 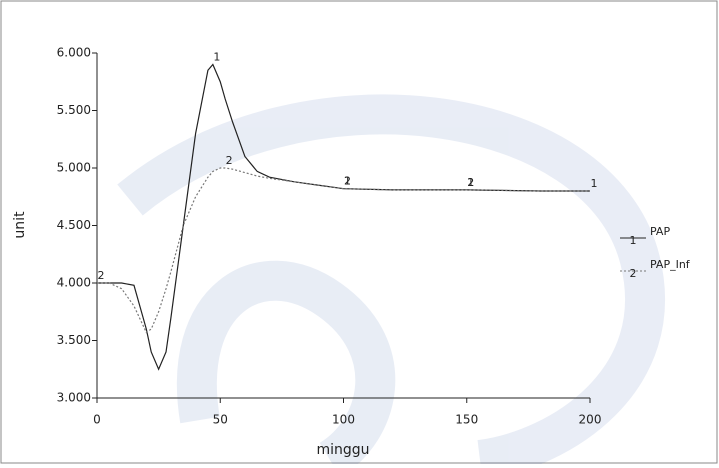 What do you see at coordinates (660, 231) in the screenshot?
I see `legend-label: PAP` at bounding box center [660, 231].